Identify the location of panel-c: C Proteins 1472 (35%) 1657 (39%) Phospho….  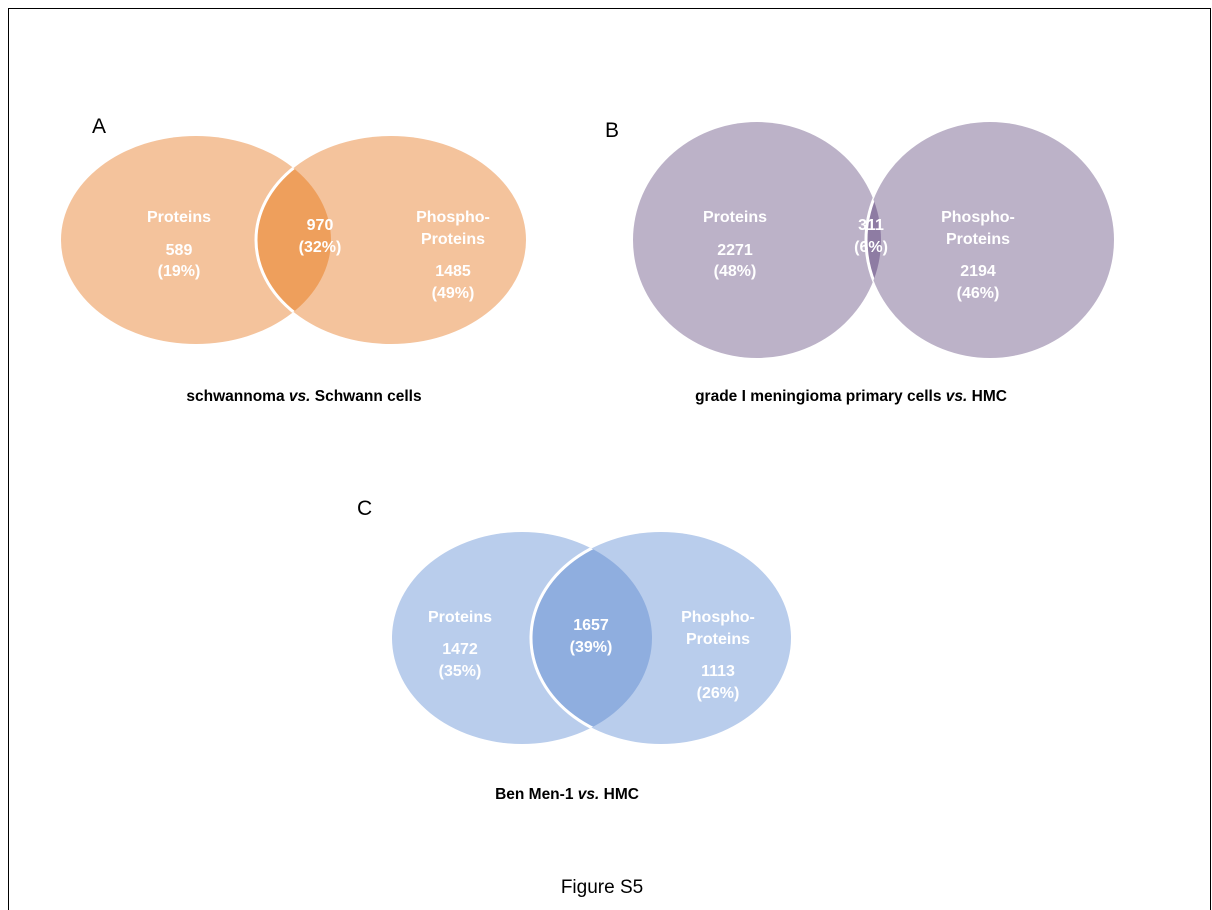
(574, 650).